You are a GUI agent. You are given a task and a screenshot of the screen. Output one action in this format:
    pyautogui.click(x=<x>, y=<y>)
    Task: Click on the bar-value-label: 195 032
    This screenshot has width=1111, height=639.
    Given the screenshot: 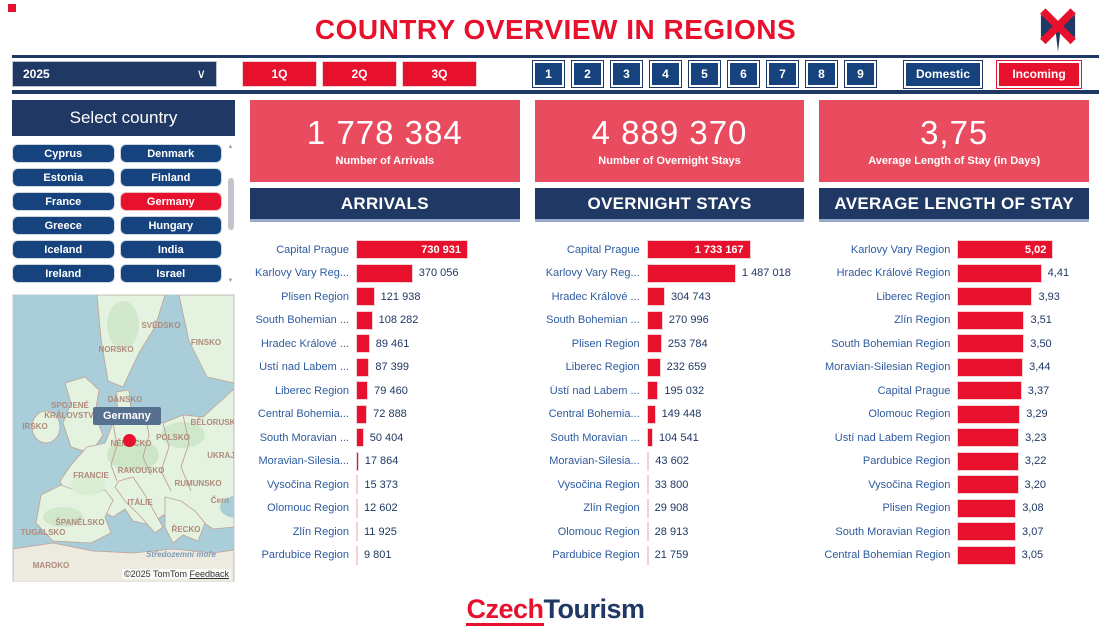 What is the action you would take?
    pyautogui.click(x=684, y=390)
    